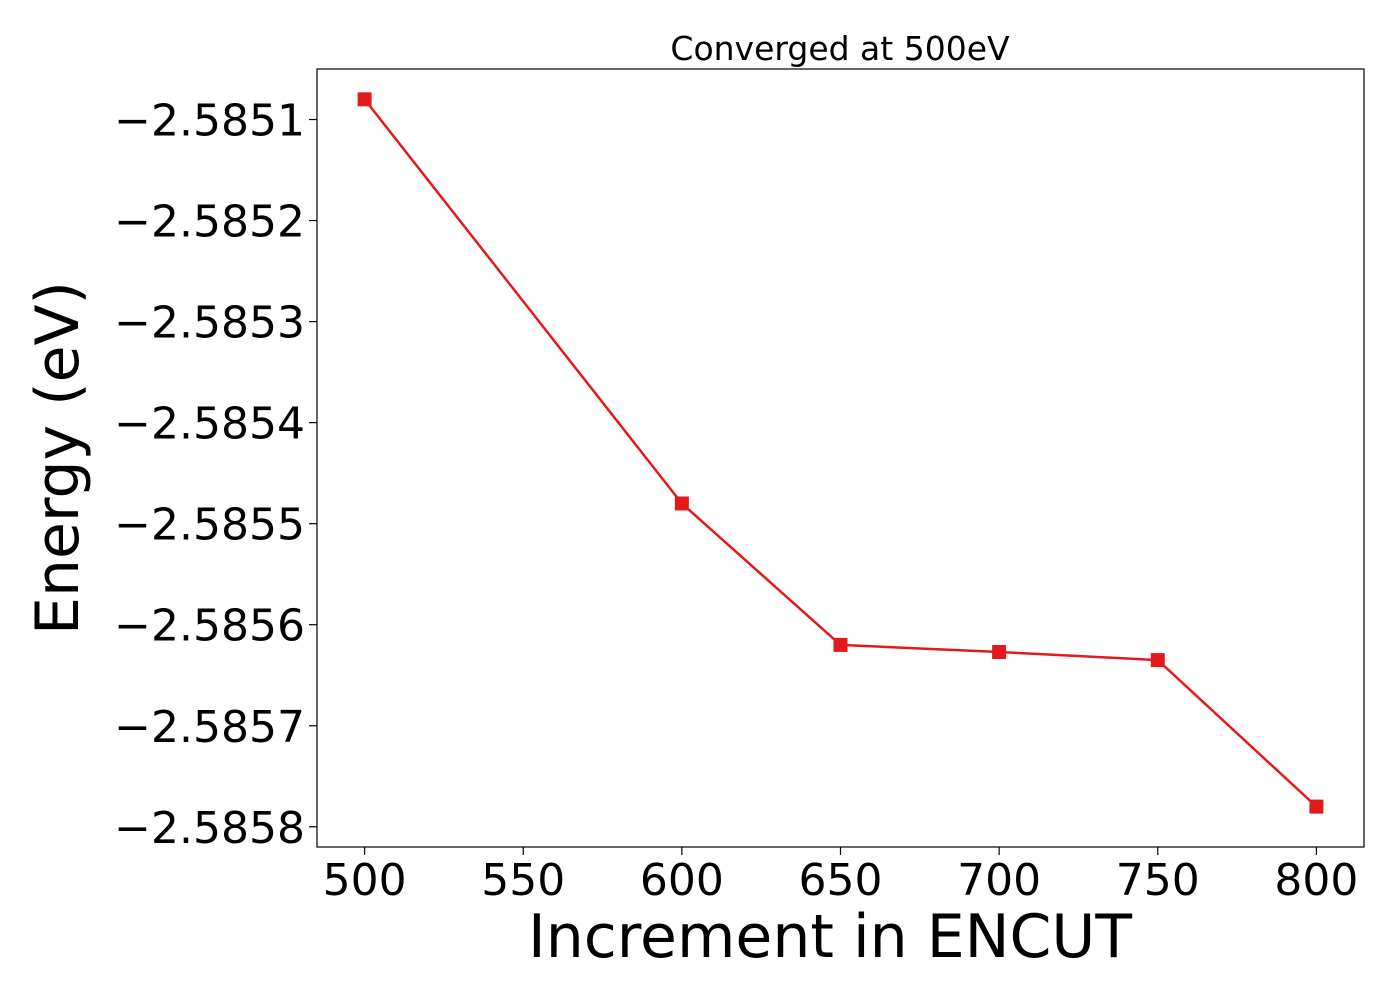 The width and height of the screenshot is (1400, 1000). I want to click on x-tick-label: 700, so click(999, 880).